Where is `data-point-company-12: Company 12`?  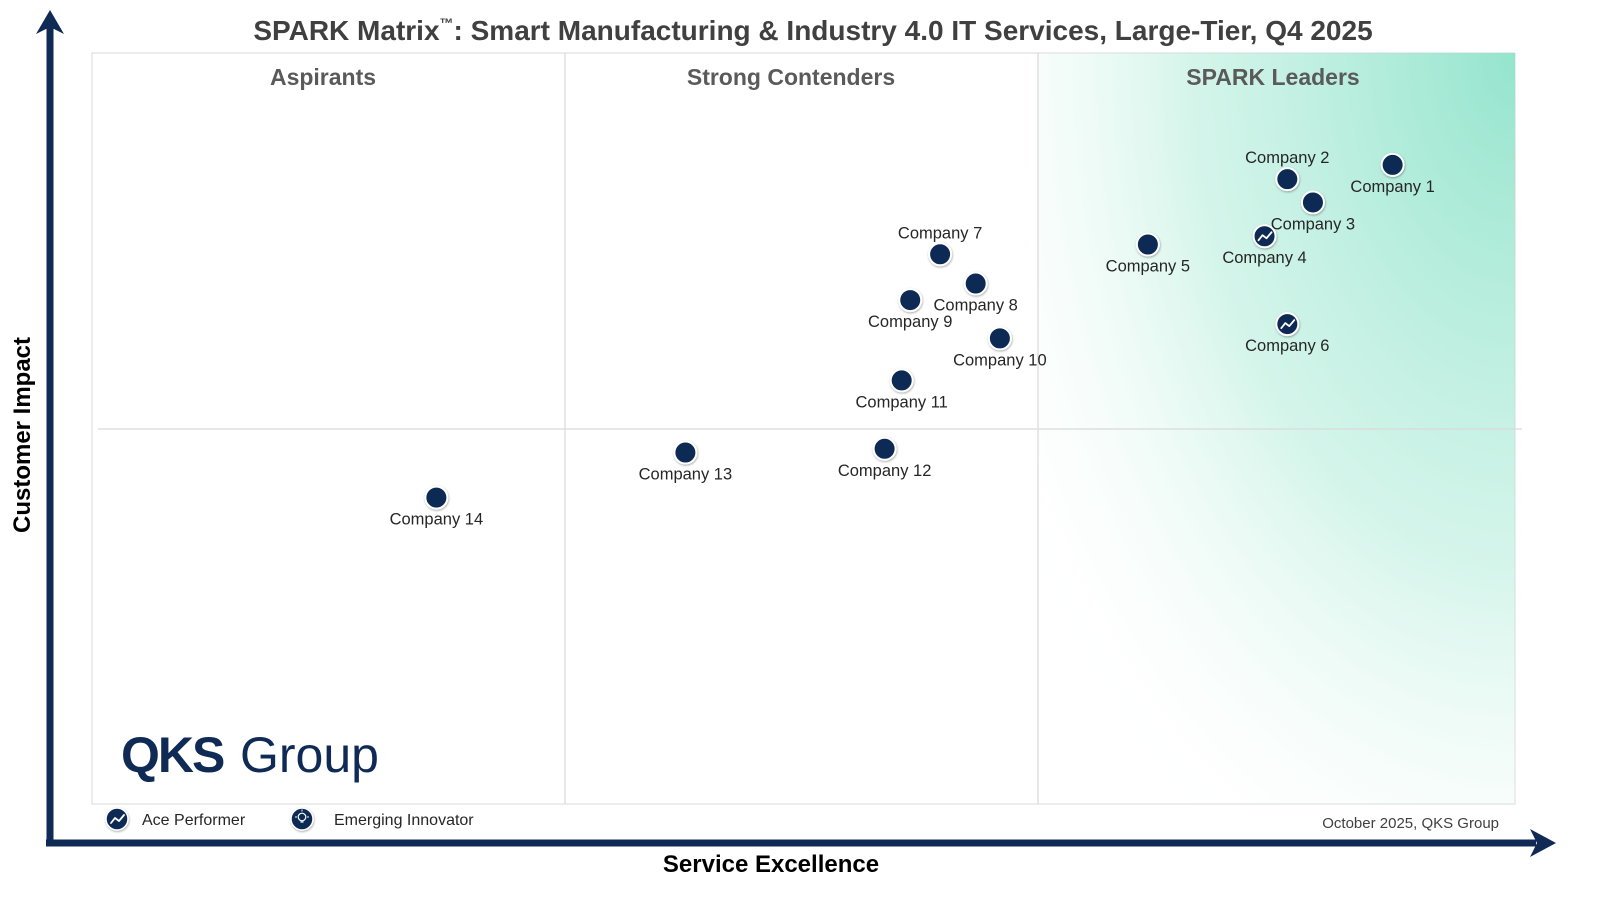
data-point-company-12: Company 12 is located at coordinates (885, 458).